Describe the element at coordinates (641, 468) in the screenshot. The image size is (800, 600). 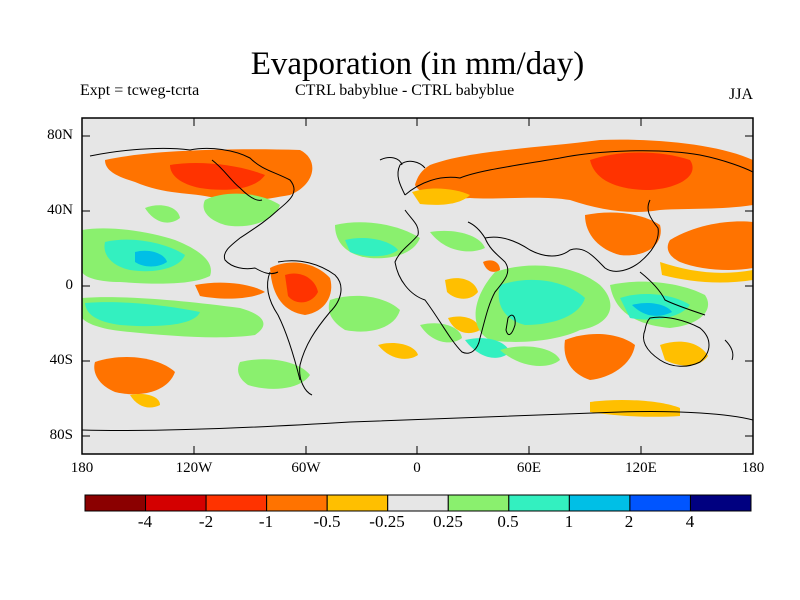
I see `lon-label-120e: 120E` at that location.